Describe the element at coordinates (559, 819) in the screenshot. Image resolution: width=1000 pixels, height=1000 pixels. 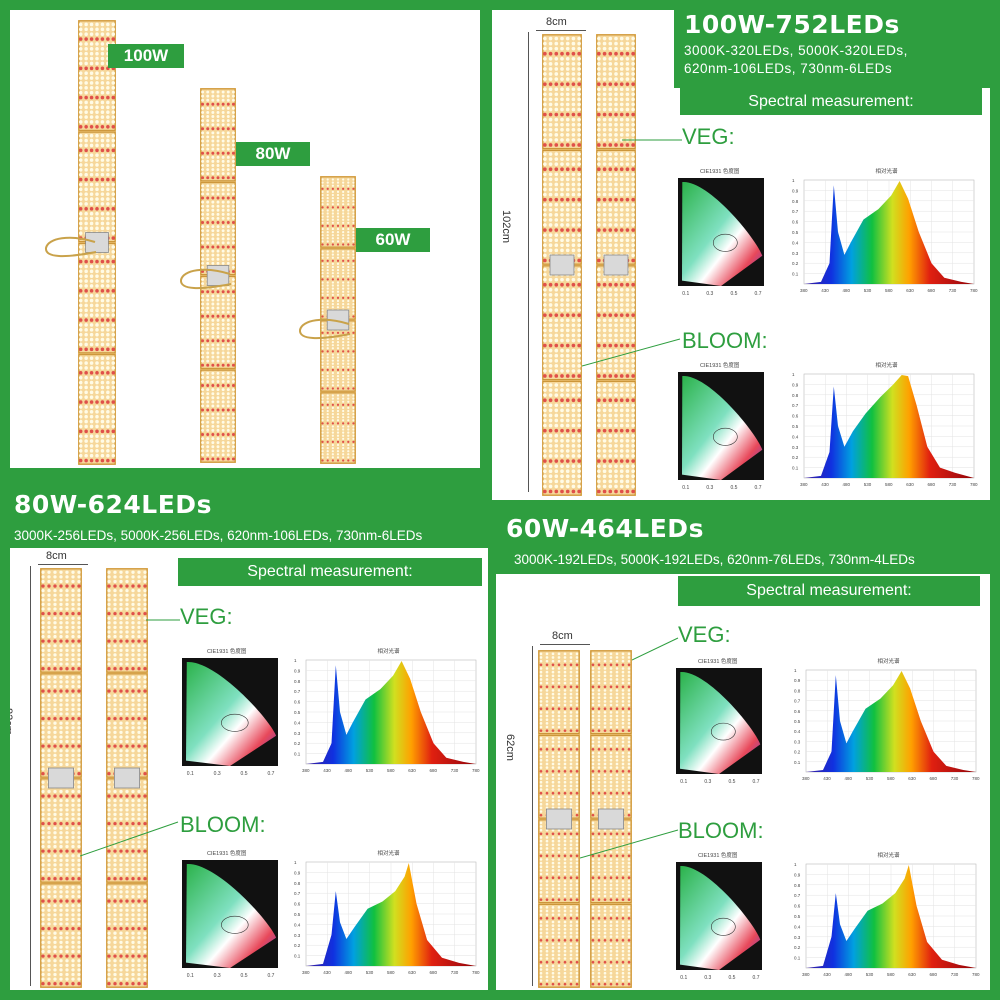
I see `light-strip-front` at that location.